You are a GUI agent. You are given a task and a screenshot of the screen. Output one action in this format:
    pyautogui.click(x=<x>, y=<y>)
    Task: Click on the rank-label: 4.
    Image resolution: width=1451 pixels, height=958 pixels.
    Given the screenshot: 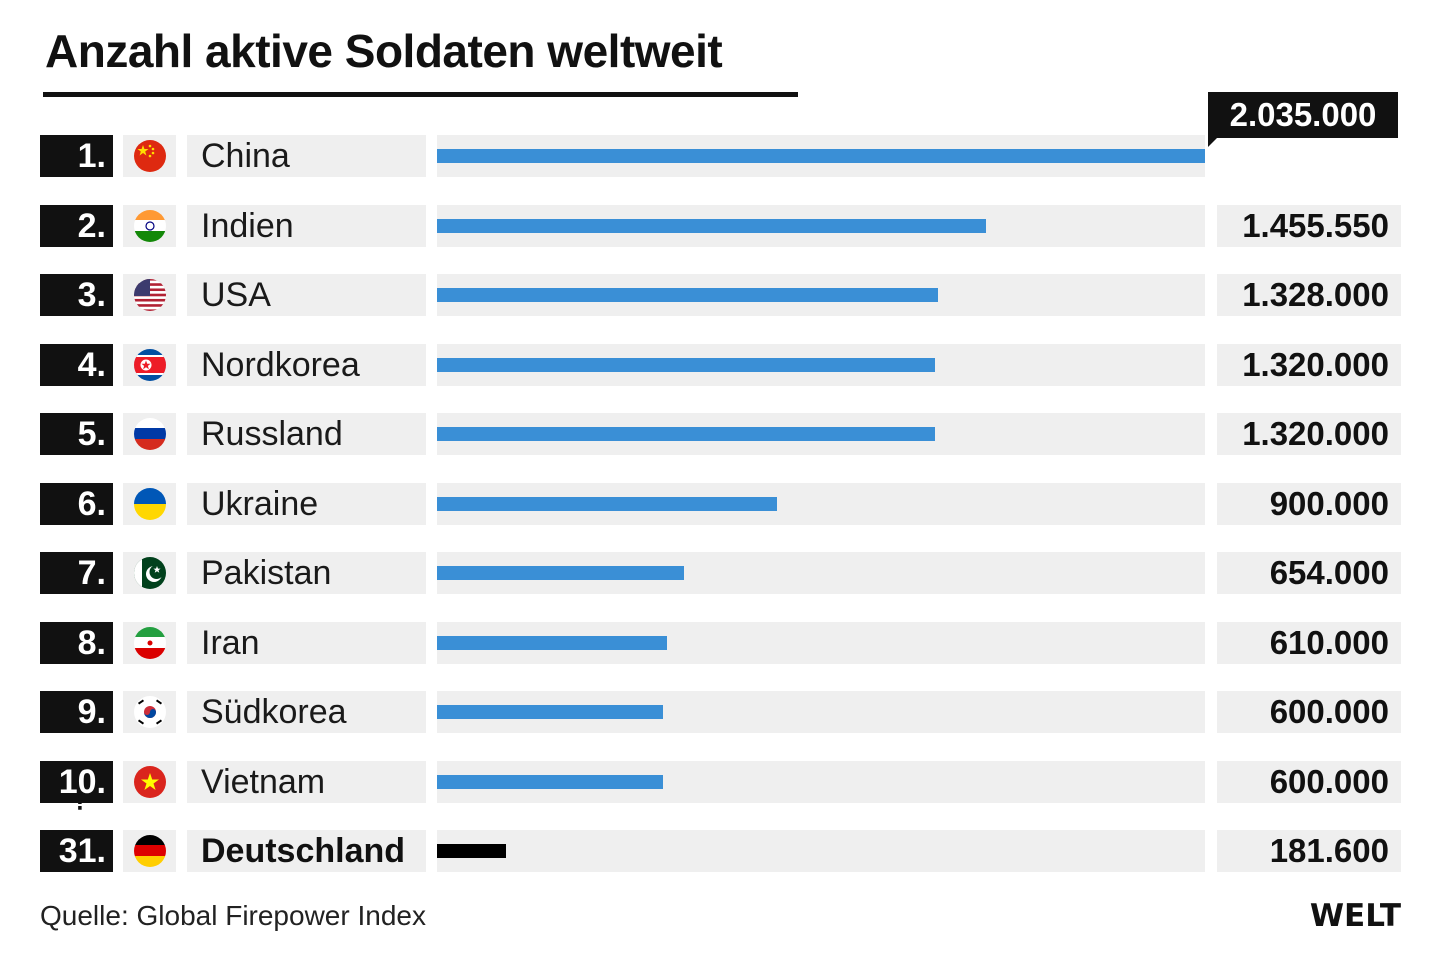 What is the action you would take?
    pyautogui.click(x=76, y=365)
    